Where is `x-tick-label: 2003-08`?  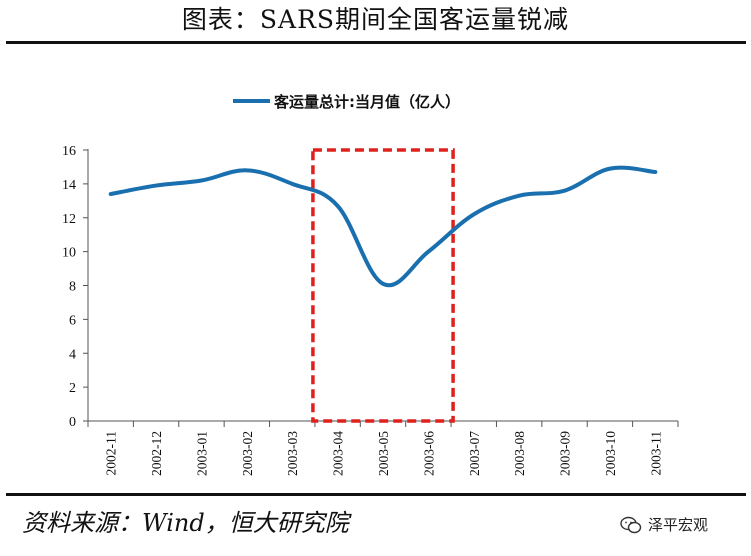 x-tick-label: 2003-08 is located at coordinates (519, 453).